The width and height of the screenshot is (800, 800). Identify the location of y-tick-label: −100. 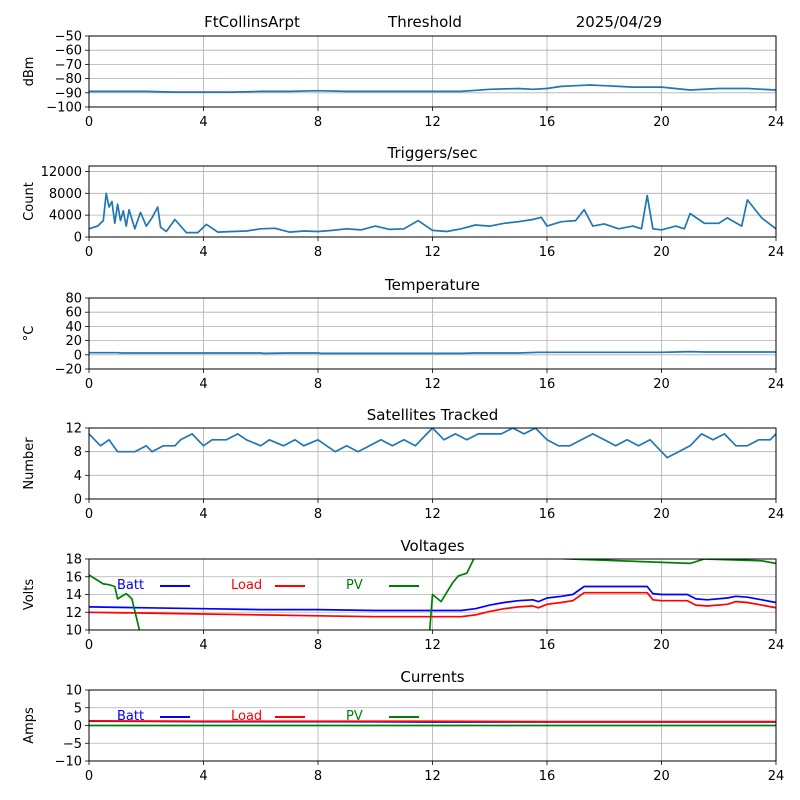
(64, 108).